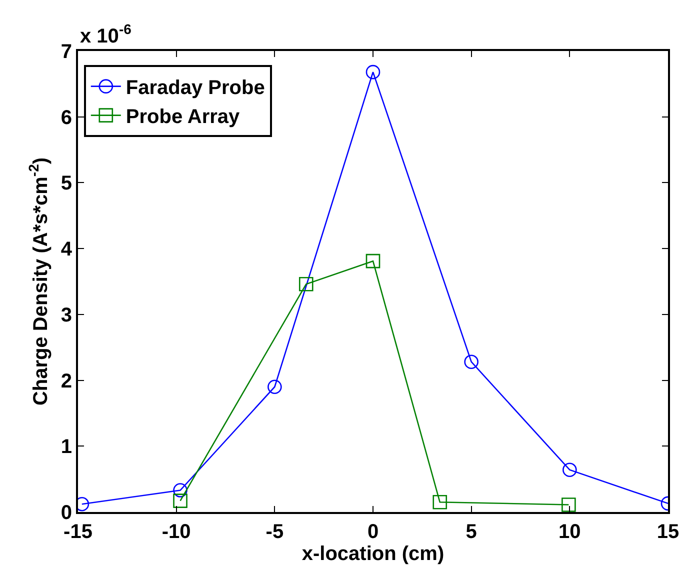 This screenshot has width=691, height=579. Describe the element at coordinates (66, 447) in the screenshot. I see `y-tick-label: 1` at that location.